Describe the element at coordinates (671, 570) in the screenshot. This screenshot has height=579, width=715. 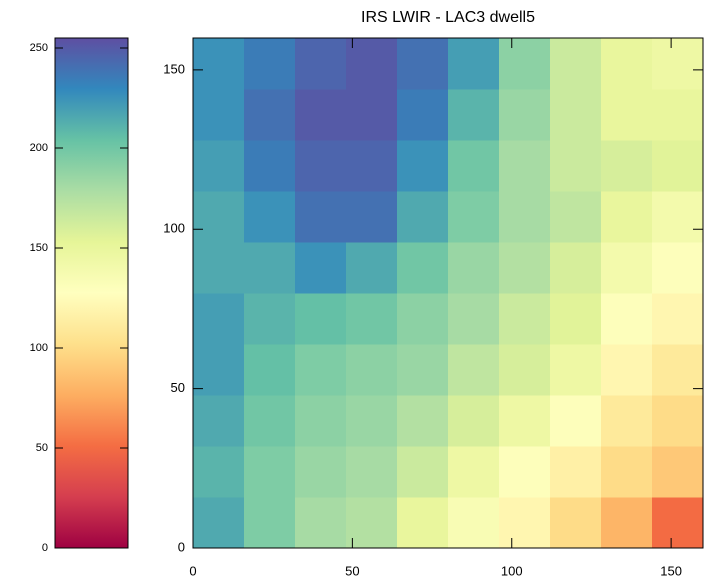
I see `x-tick-label: 150` at that location.